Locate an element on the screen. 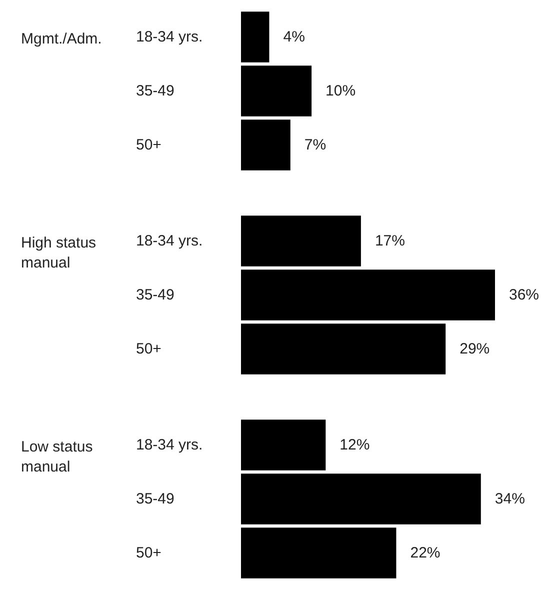  data-label: 4% is located at coordinates (294, 37).